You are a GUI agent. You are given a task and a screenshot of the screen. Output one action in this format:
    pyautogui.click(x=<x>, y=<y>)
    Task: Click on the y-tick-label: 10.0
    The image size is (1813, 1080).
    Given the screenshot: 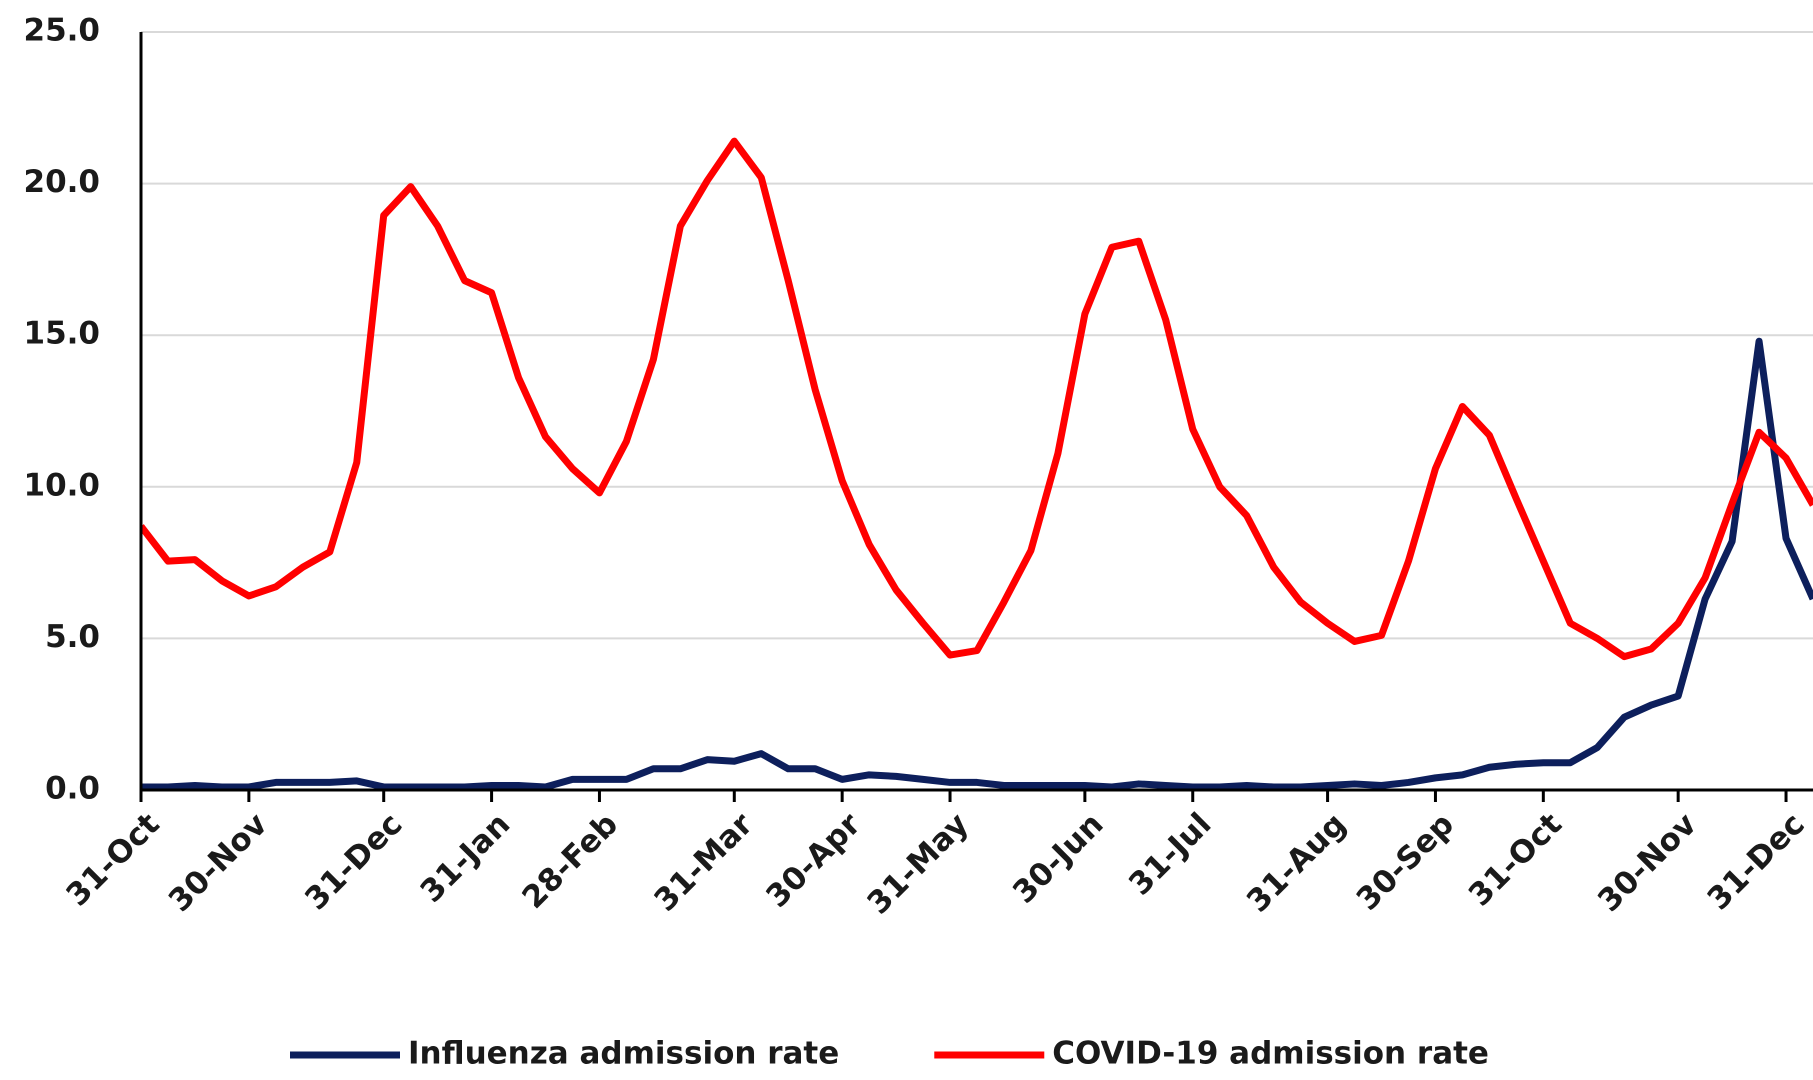 What is the action you would take?
    pyautogui.click(x=62, y=485)
    